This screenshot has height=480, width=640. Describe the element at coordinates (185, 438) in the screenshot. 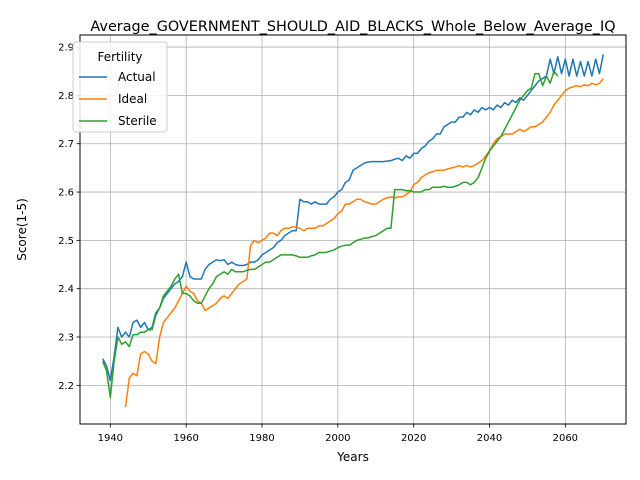

I see `x-tick-label: 1960` at that location.